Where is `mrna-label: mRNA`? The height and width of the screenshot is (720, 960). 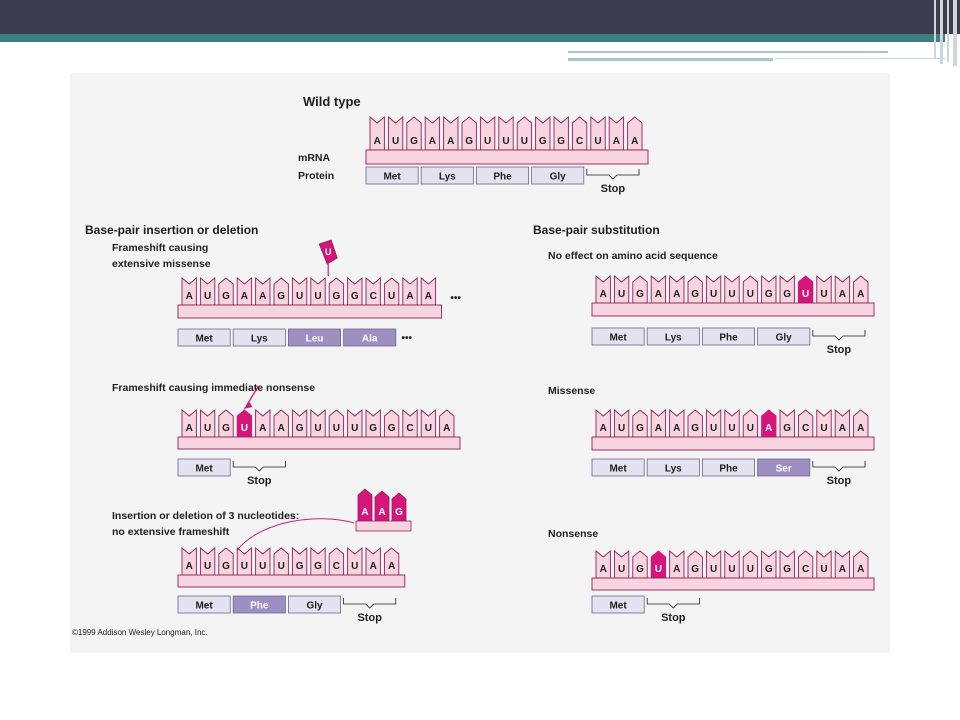 mrna-label: mRNA is located at coordinates (314, 158).